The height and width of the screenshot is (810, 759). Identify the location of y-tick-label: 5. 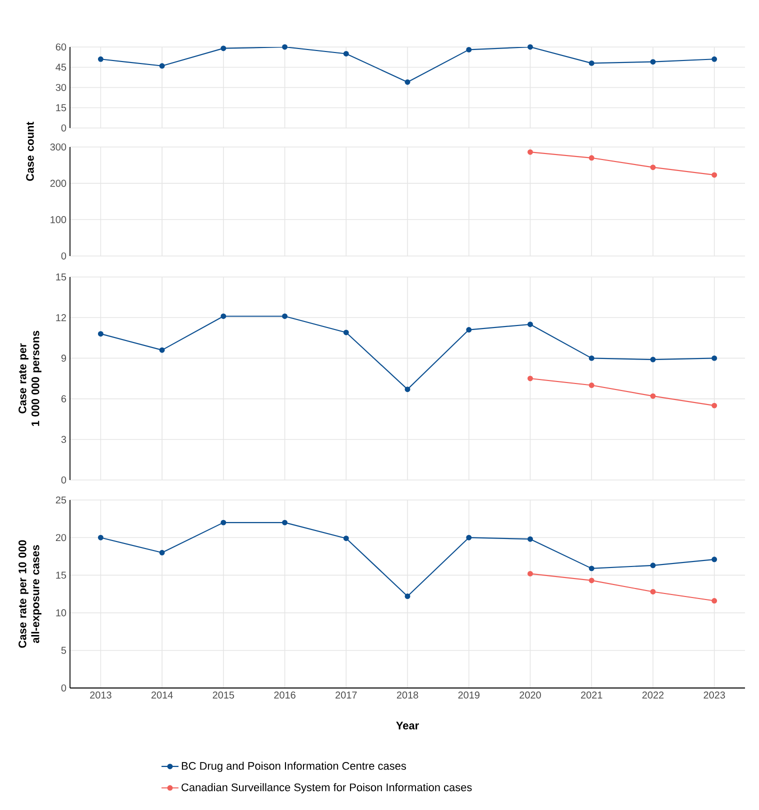
(63, 650).